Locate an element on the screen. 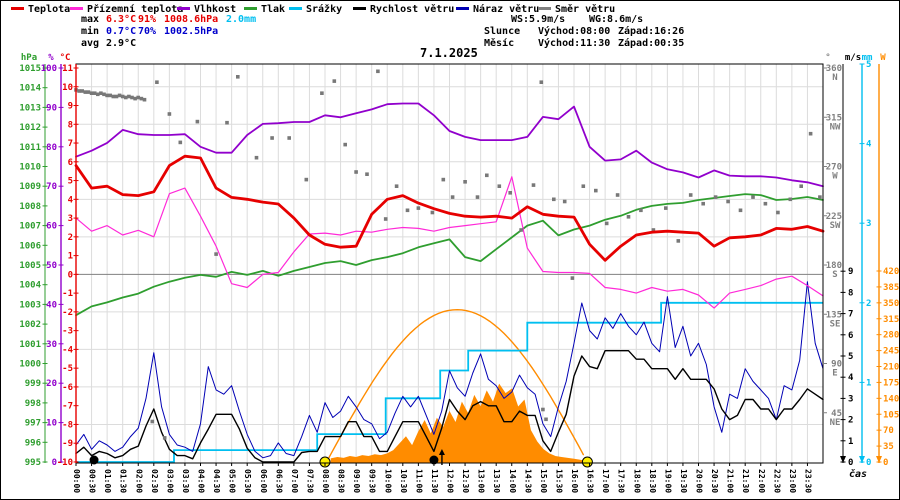 The height and width of the screenshot is (500, 900). svg-text: 16:00 is located at coordinates (574, 481).